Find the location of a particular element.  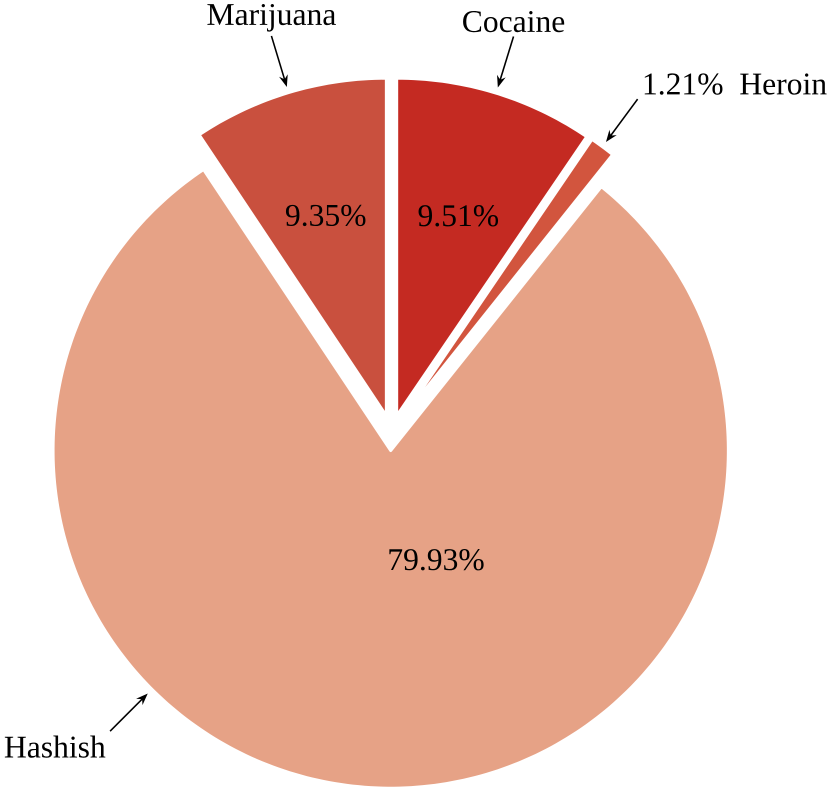

data-label: 9.51% is located at coordinates (458, 216).